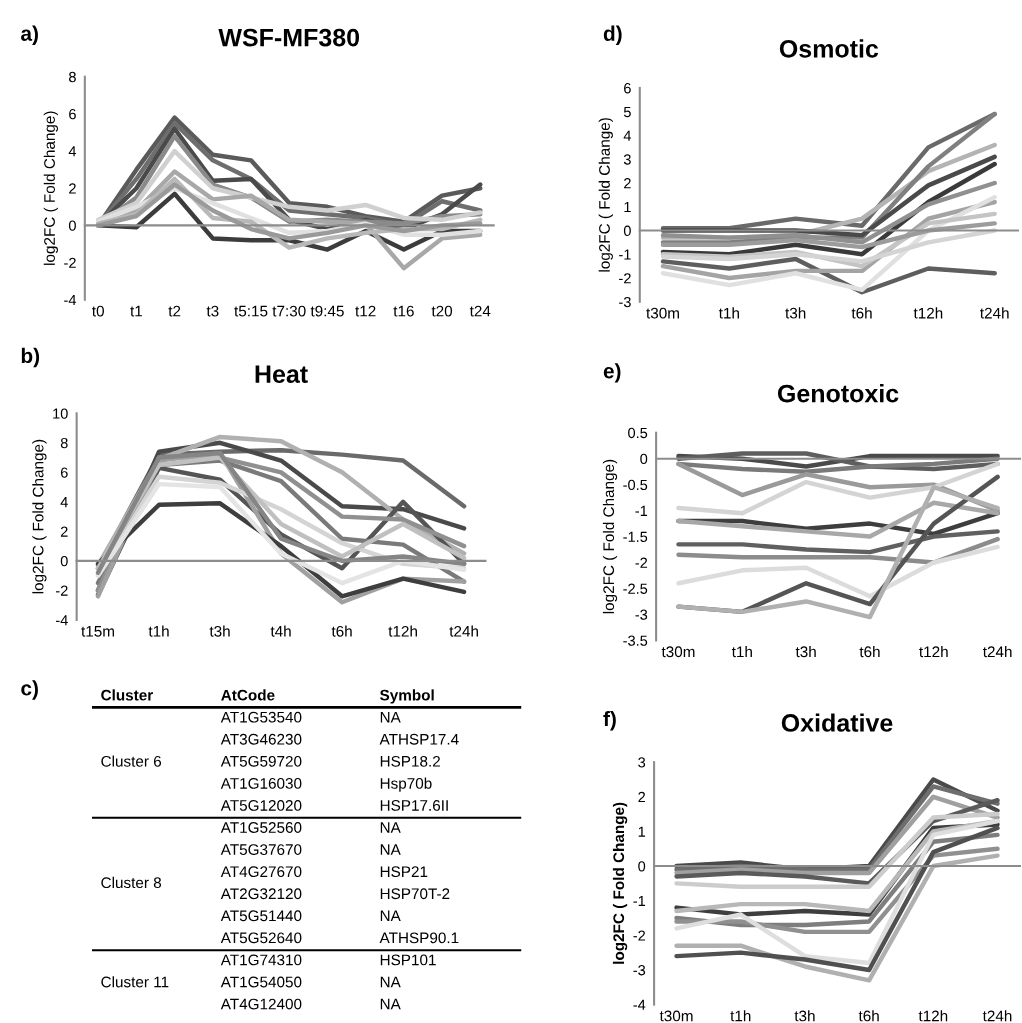 The width and height of the screenshot is (1022, 1023). What do you see at coordinates (612, 35) in the screenshot?
I see `text: d)` at bounding box center [612, 35].